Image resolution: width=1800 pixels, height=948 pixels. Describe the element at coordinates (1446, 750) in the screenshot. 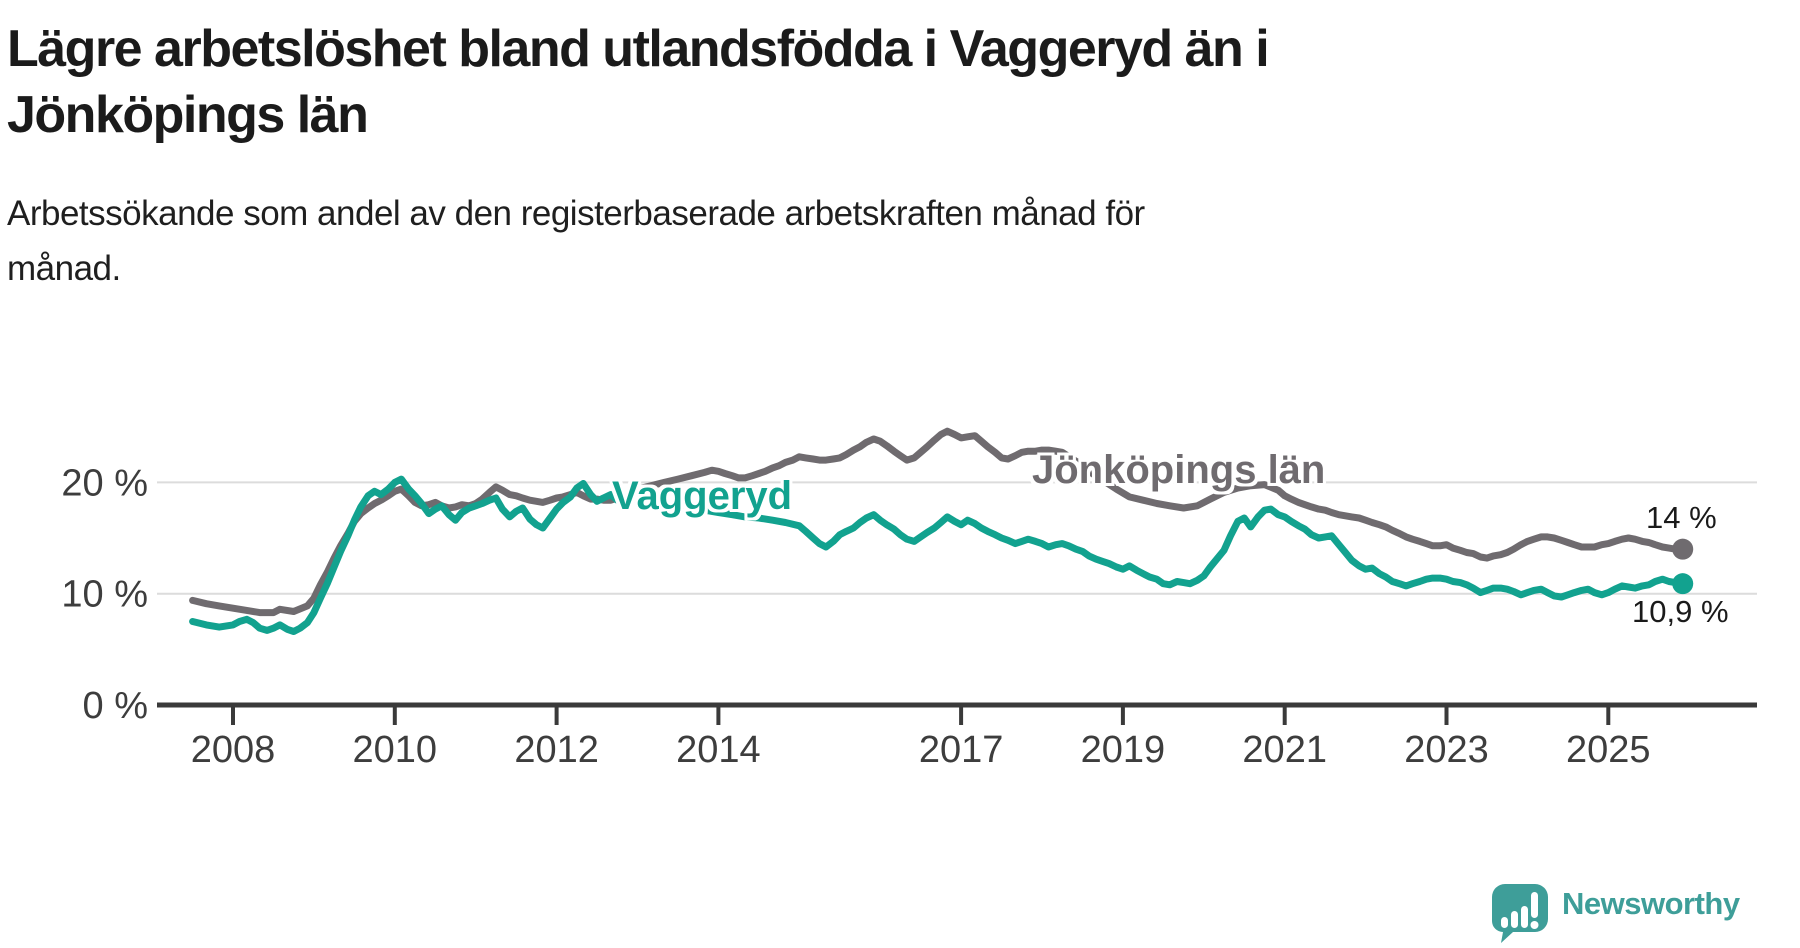

I see `x-tick-label-2023: 2023` at that location.